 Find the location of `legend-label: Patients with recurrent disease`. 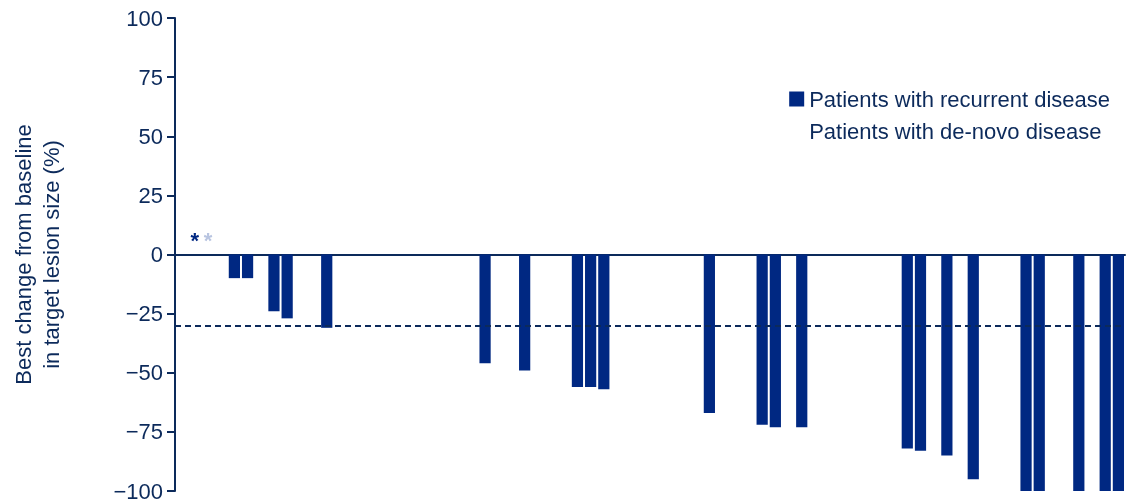

legend-label: Patients with recurrent disease is located at coordinates (960, 99).